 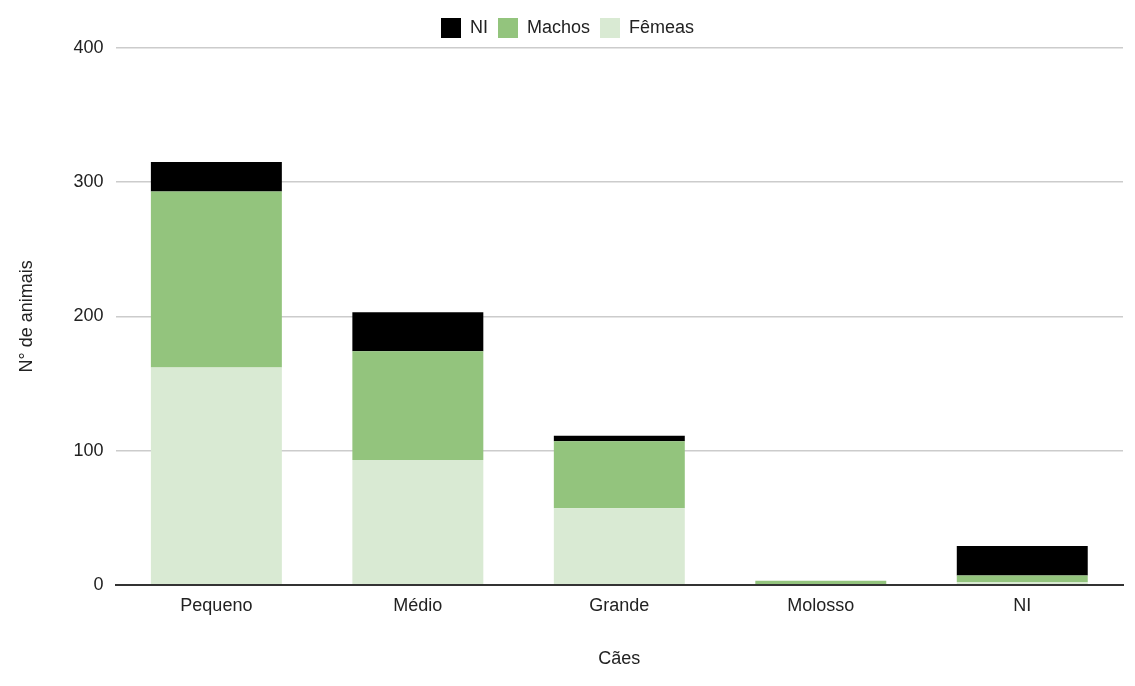 What do you see at coordinates (558, 26) in the screenshot?
I see `legend-label: Machos` at bounding box center [558, 26].